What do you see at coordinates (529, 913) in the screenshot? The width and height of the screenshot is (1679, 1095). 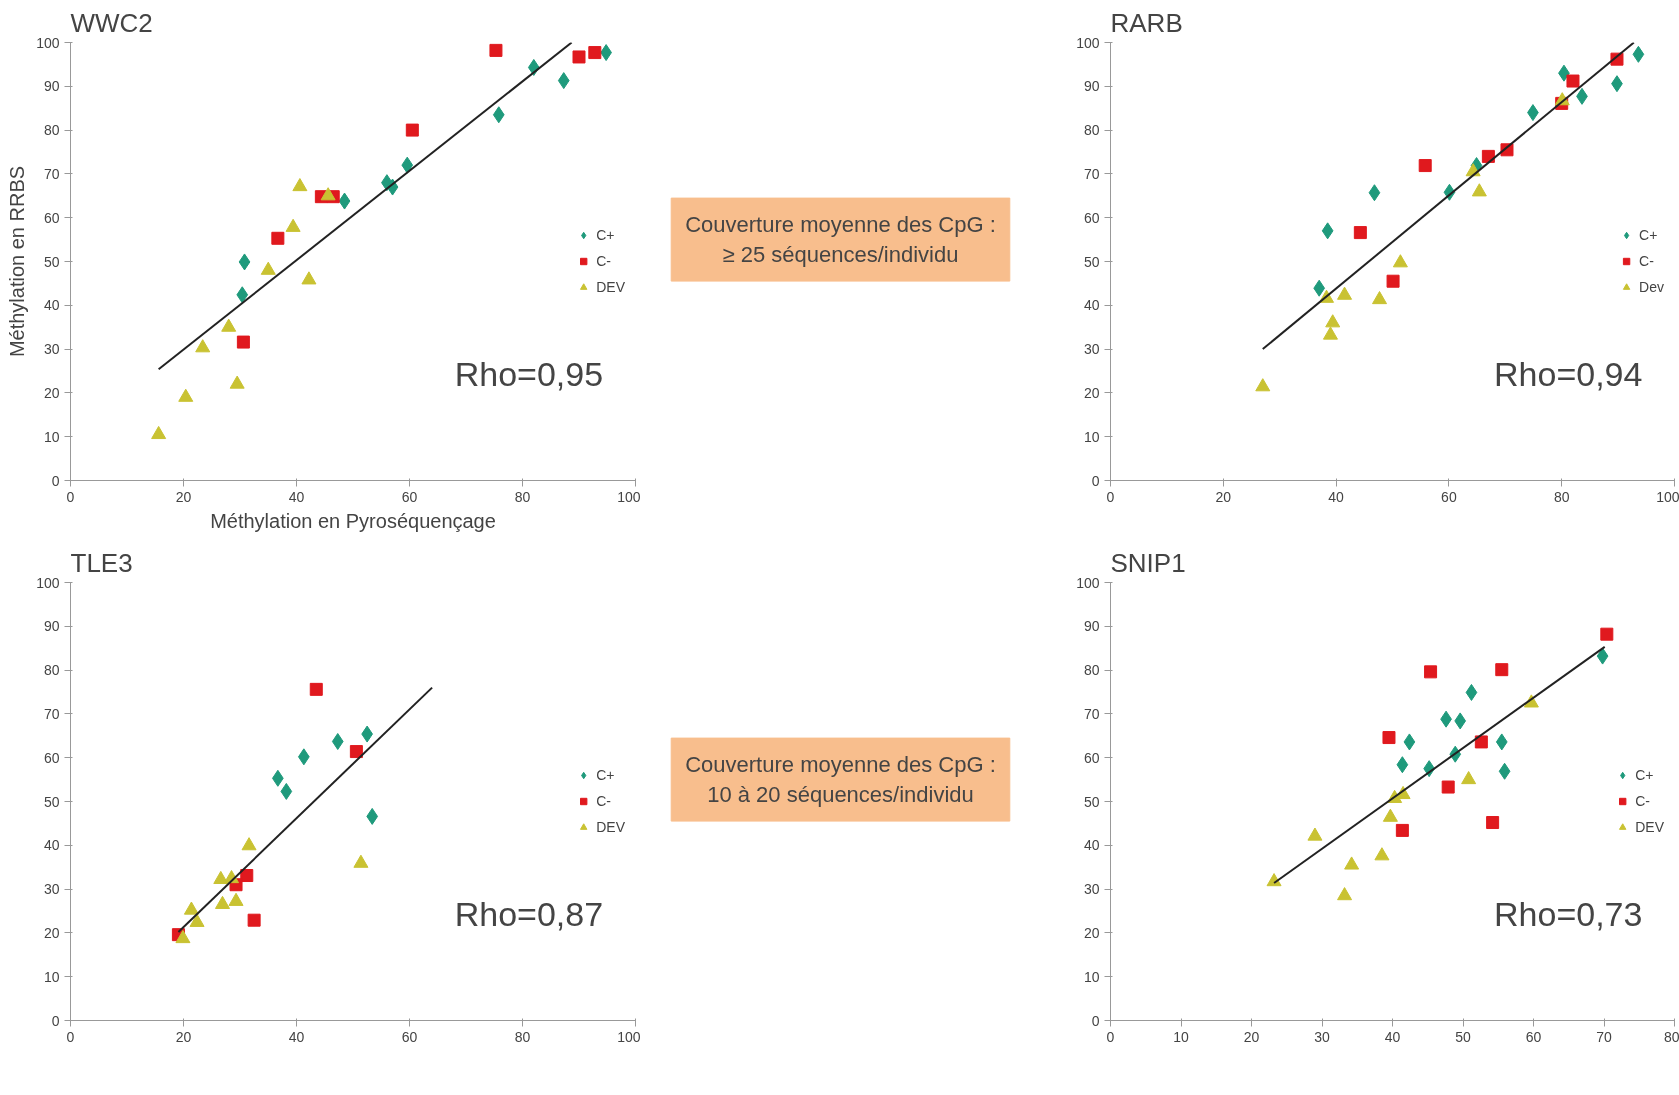 I see `annotation: Rho=0,87` at bounding box center [529, 913].